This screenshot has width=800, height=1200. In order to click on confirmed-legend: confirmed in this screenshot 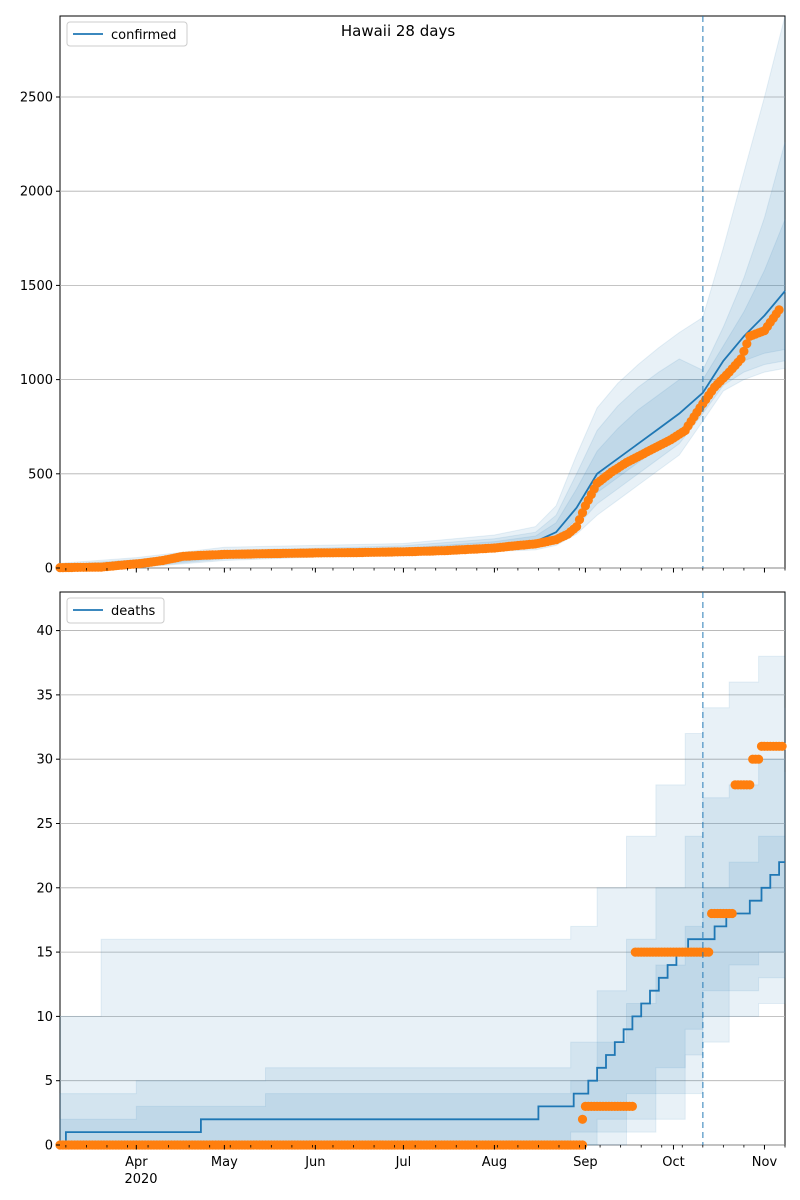, I will do `click(127, 34)`.